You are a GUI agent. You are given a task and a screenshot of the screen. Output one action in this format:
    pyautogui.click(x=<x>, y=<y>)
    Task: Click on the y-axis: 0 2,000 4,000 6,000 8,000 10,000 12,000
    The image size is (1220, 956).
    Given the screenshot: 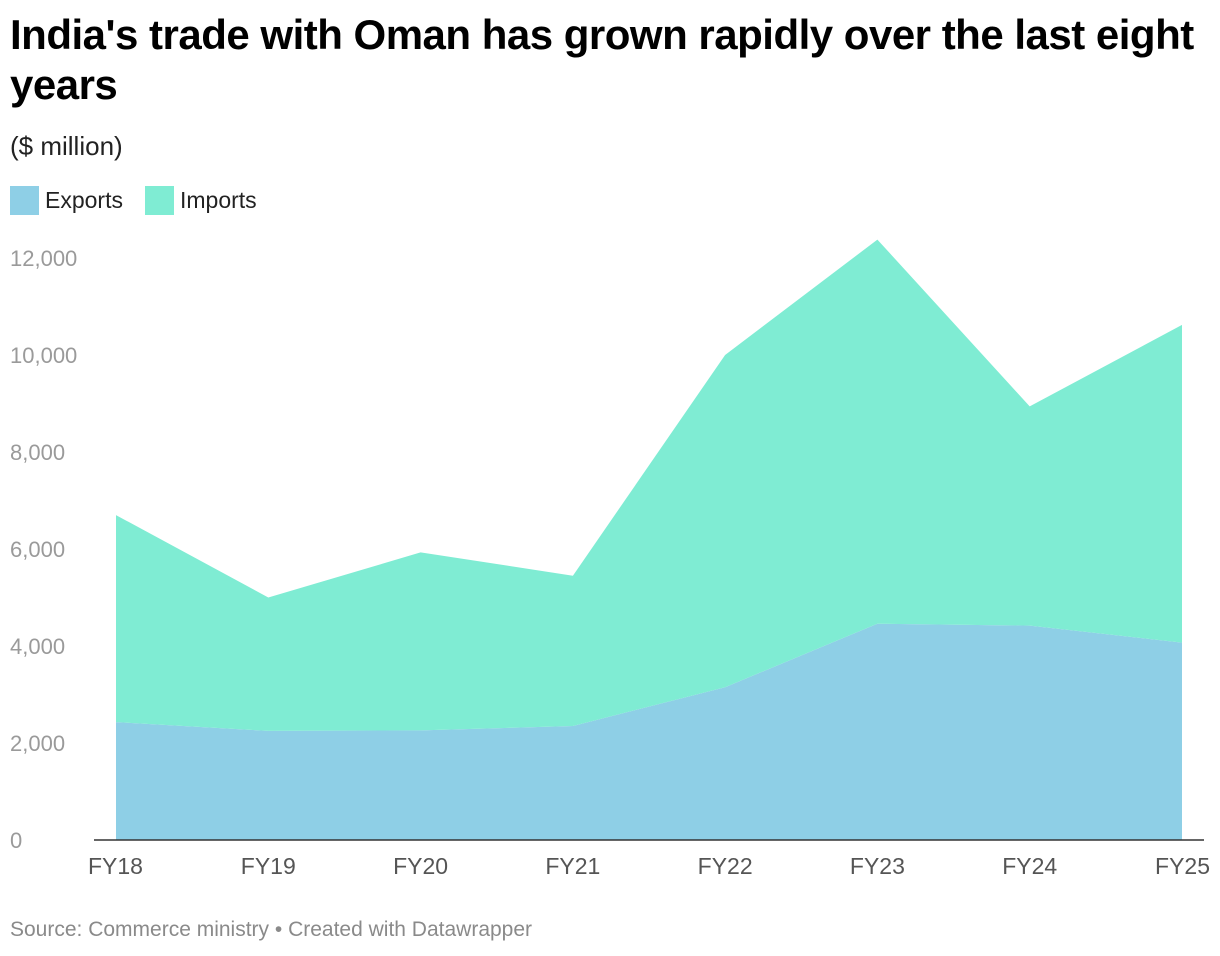 What is the action you would take?
    pyautogui.click(x=43, y=549)
    